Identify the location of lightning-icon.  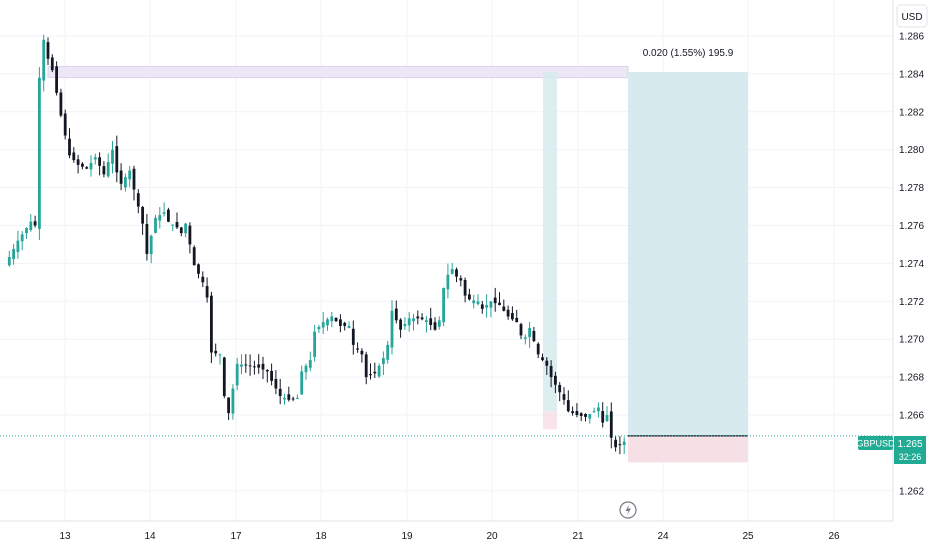
(628, 510).